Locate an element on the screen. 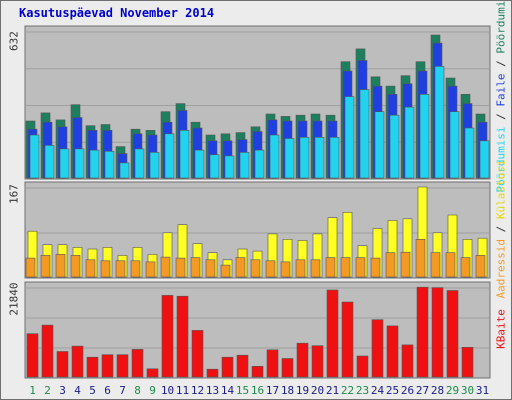 This screenshot has width=512, height=400. x-tick-label: 5 is located at coordinates (92, 390).